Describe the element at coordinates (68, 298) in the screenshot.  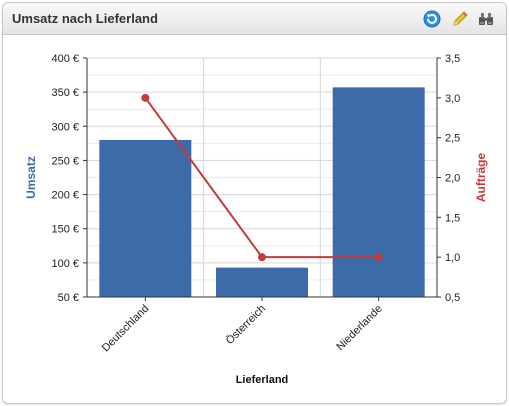
I see `y-left-tick-label: 50 €` at that location.